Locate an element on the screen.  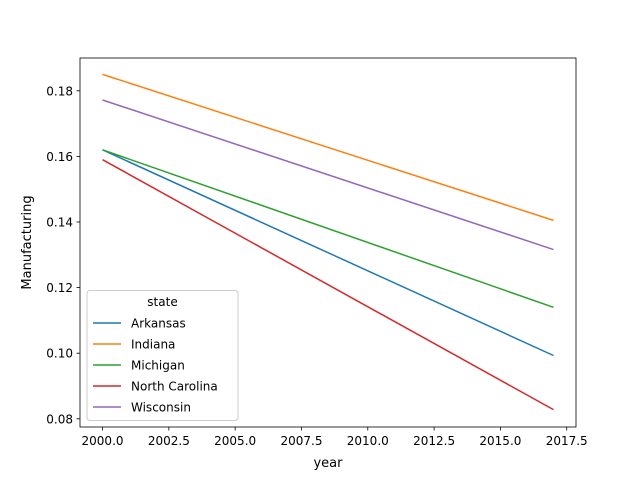
legend-entry-arkansas: Arkansas is located at coordinates (139, 324).